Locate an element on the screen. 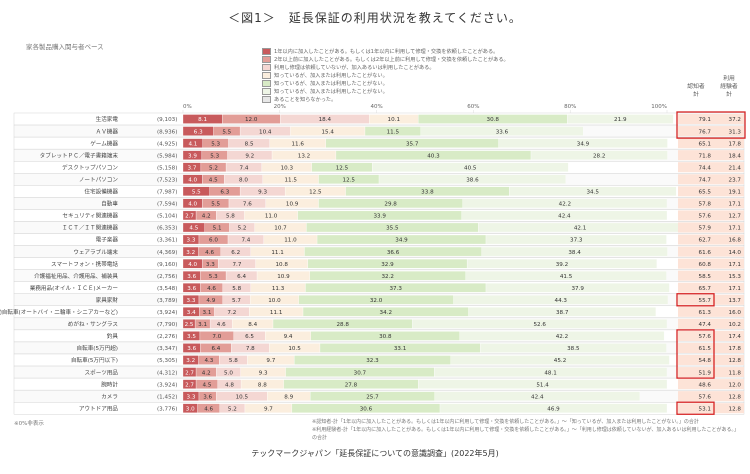 The height and width of the screenshot is (474, 750). axis-tick-label: 0% is located at coordinates (187, 107).